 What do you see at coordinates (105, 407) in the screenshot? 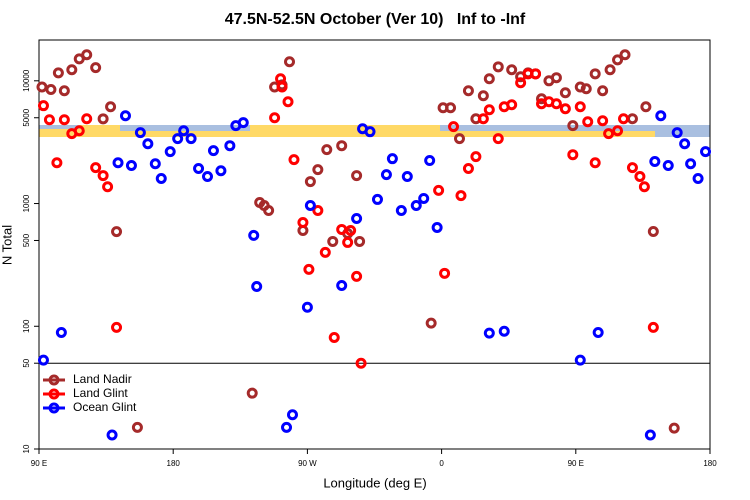
I see `legend-label: Ocean Glint` at bounding box center [105, 407].